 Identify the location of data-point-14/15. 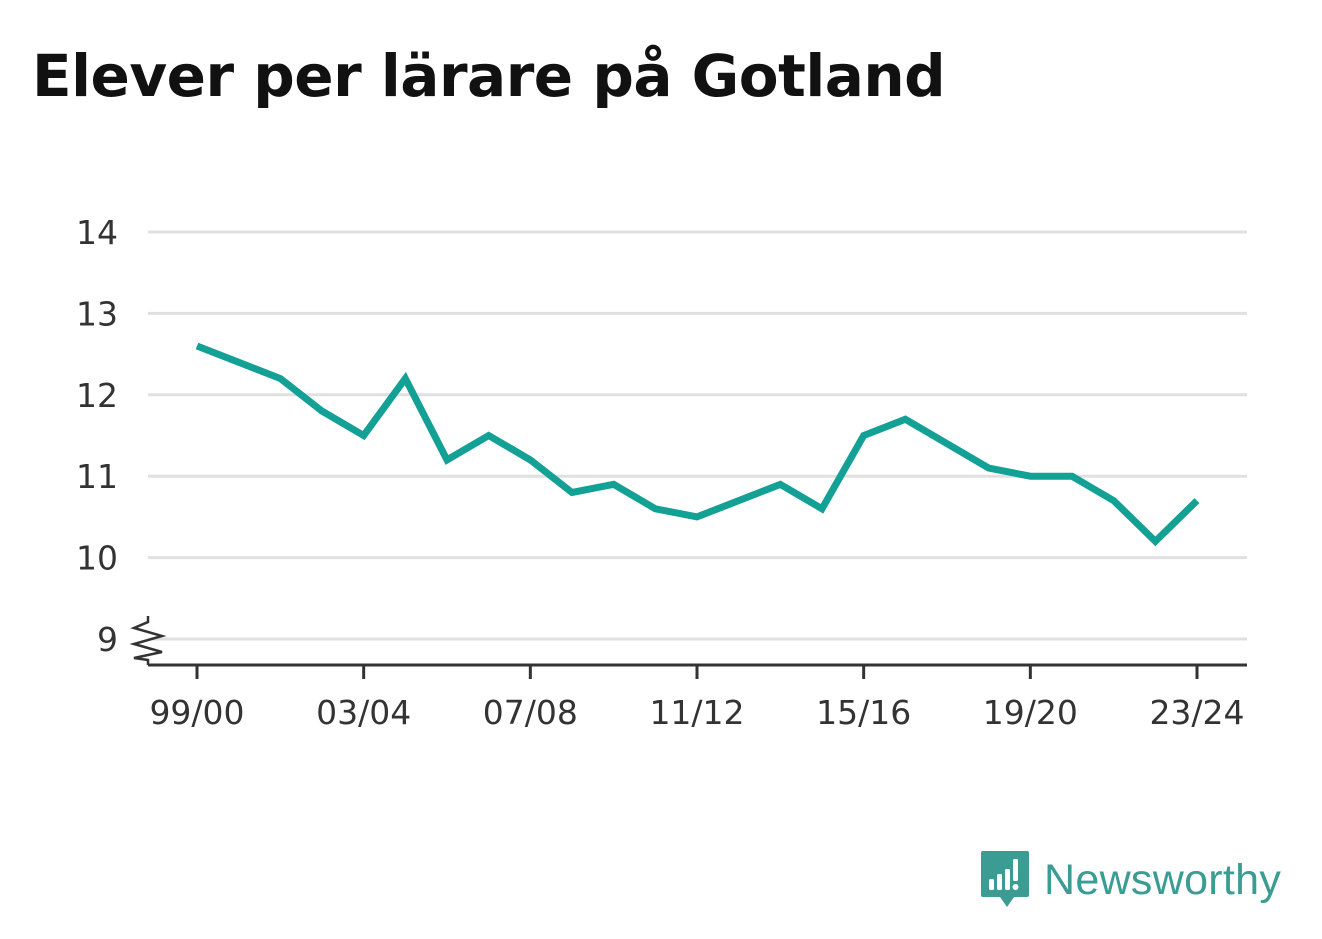
(822, 508).